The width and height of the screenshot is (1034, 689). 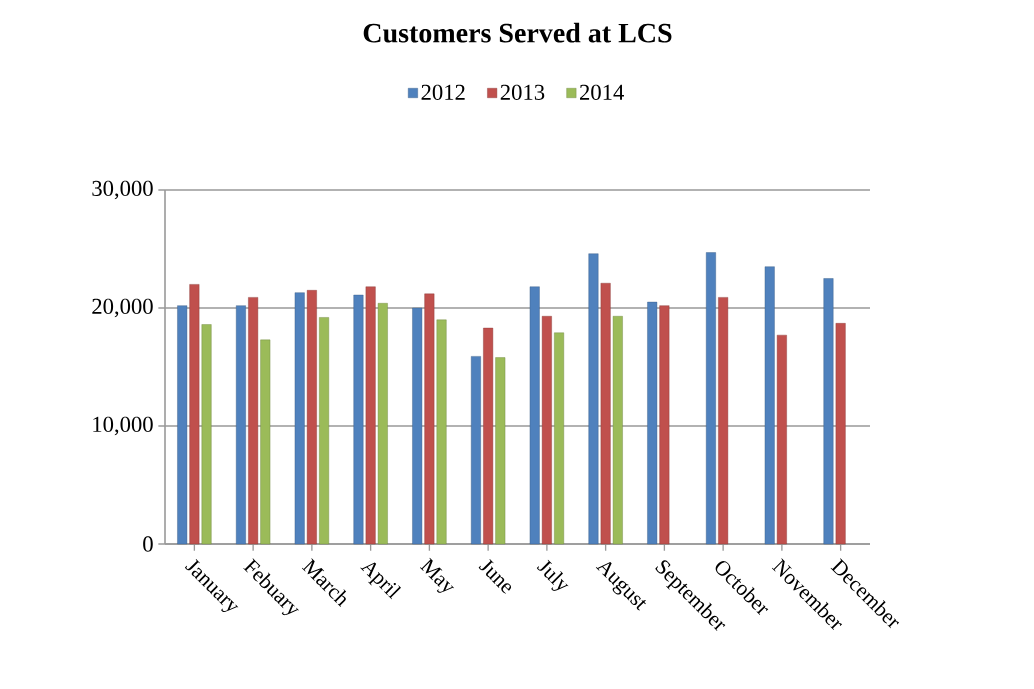 What do you see at coordinates (495, 576) in the screenshot?
I see `x-tick-label: June` at bounding box center [495, 576].